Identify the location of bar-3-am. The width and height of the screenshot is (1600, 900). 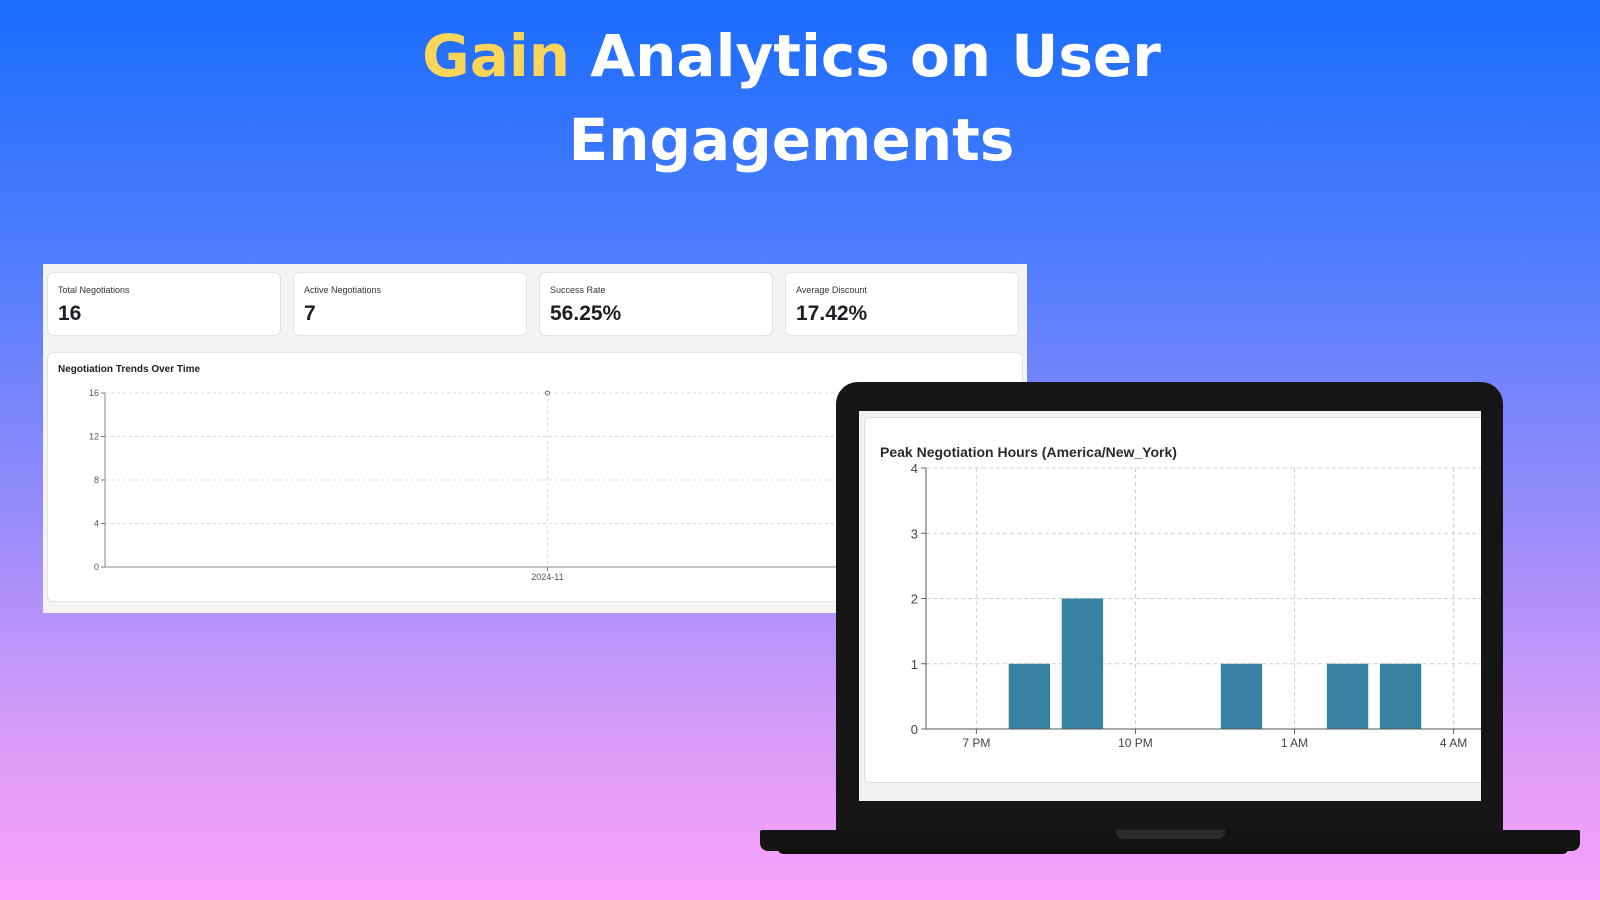
(1400, 696).